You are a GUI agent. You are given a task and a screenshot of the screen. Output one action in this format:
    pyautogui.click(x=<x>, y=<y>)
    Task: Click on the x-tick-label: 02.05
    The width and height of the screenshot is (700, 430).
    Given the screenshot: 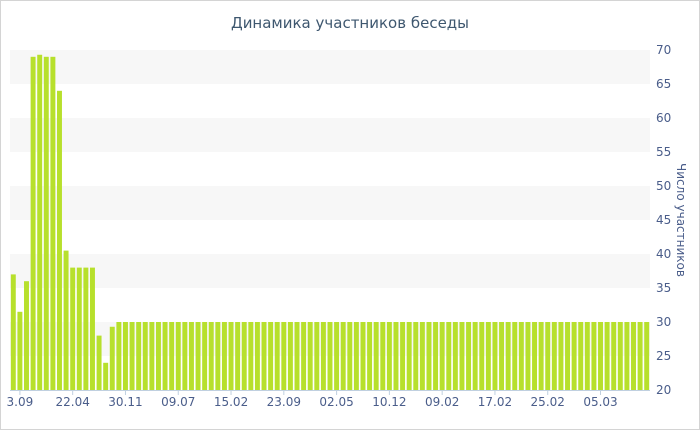 What is the action you would take?
    pyautogui.click(x=336, y=402)
    